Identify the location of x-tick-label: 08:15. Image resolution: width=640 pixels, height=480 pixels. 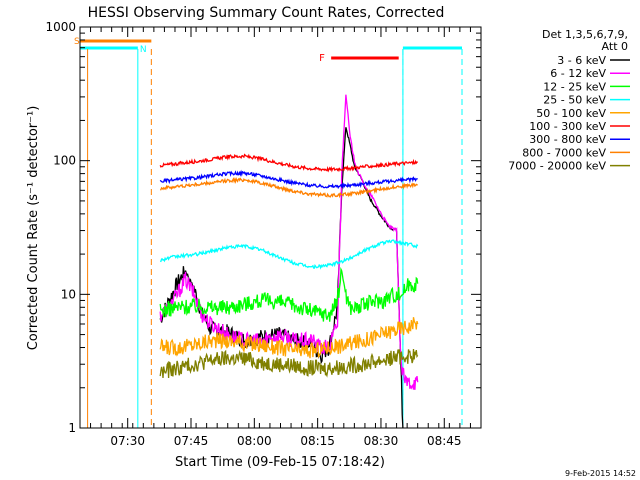
(317, 441).